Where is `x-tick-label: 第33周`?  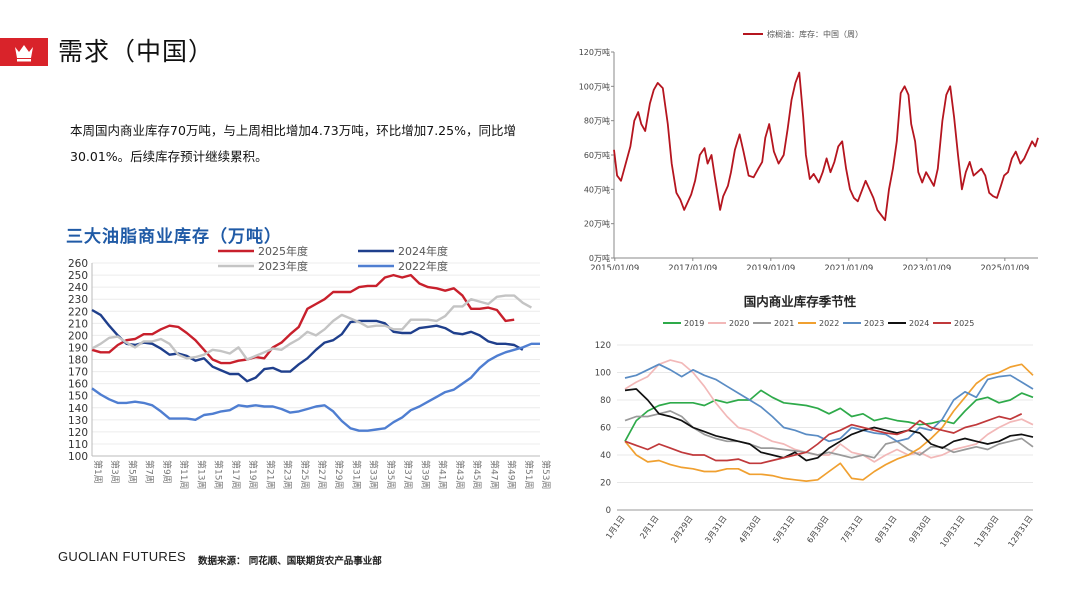
x-tick-label: 第33周 is located at coordinates (374, 474).